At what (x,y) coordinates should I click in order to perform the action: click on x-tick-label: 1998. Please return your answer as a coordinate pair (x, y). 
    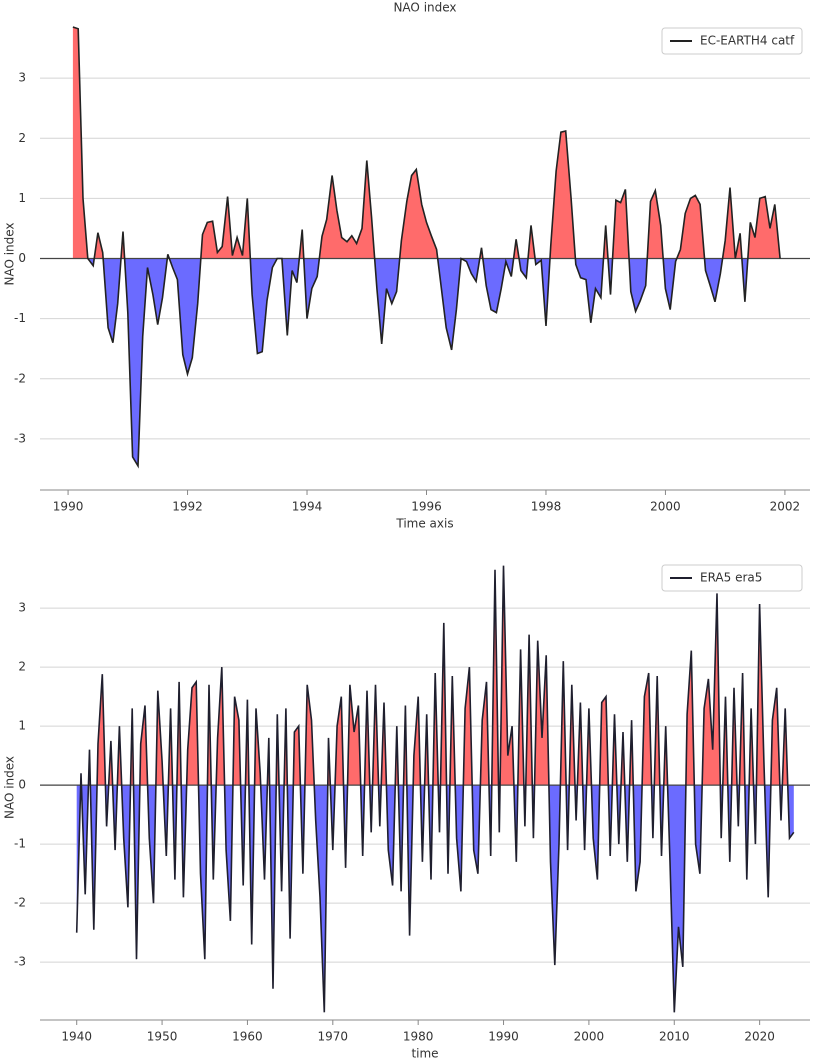
    Looking at the image, I should click on (546, 507).